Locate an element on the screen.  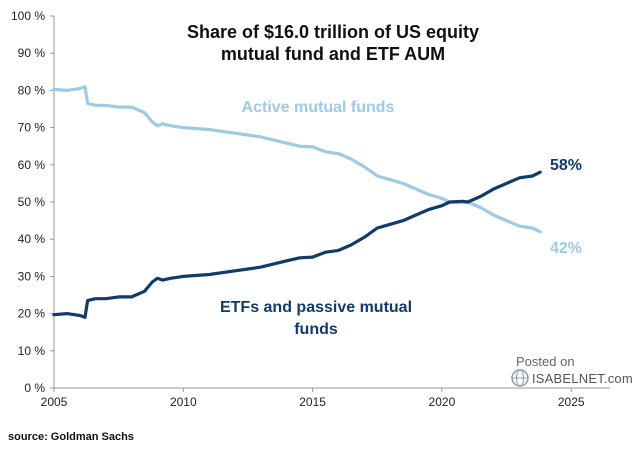
x-tick-label: 2005 is located at coordinates (54, 402).